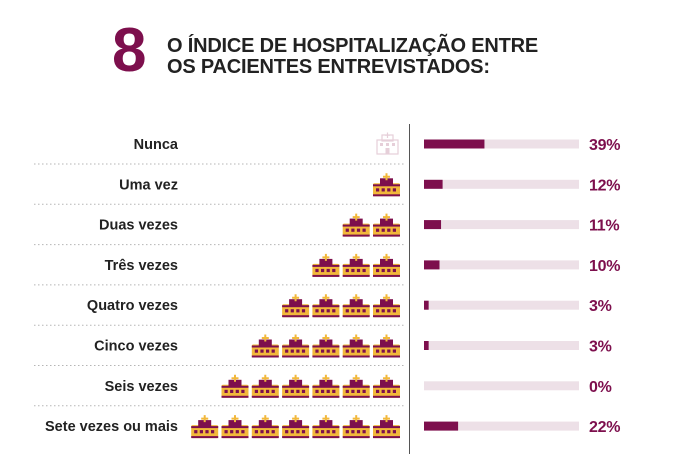 The height and width of the screenshot is (454, 680). I want to click on value-label-5: 3%, so click(600, 347).